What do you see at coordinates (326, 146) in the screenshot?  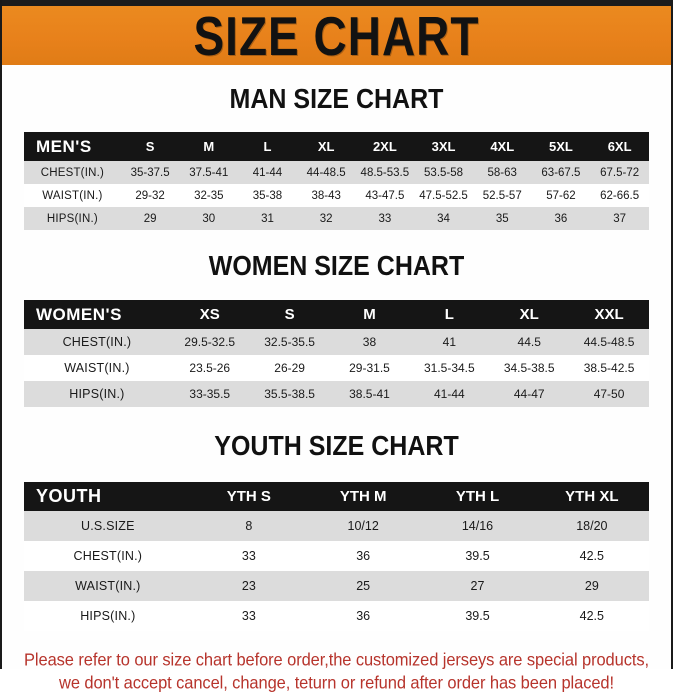 I see `man-size-header: XL` at bounding box center [326, 146].